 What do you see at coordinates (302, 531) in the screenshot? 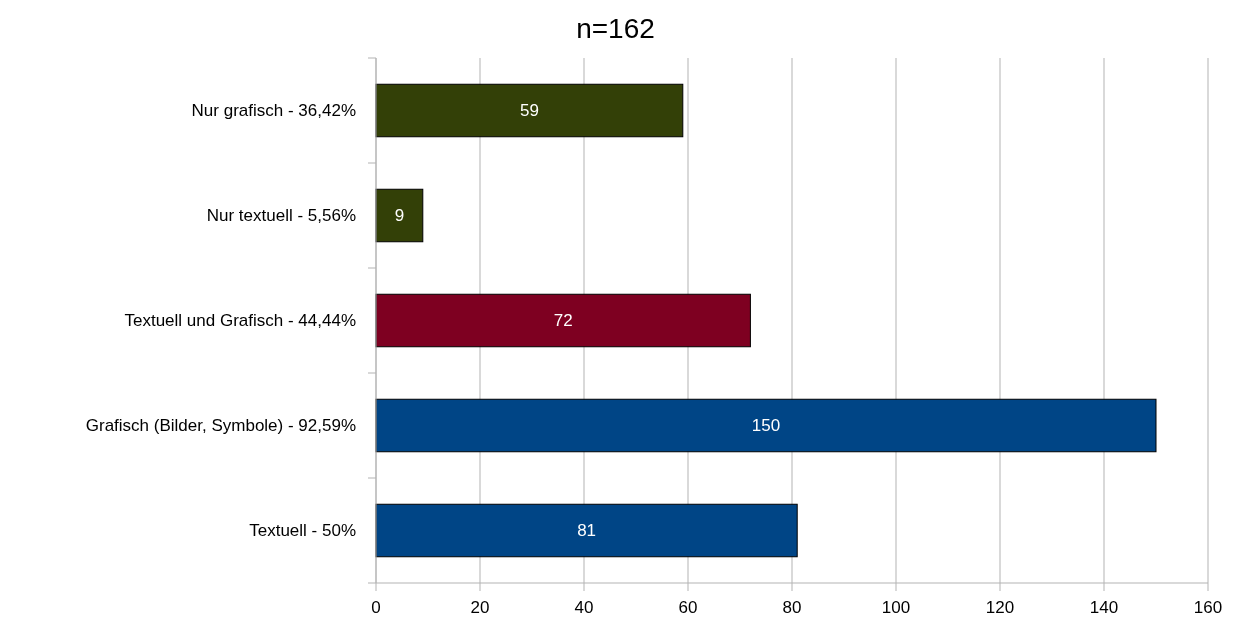
I see `y-tick-label: Textuell - 50%` at bounding box center [302, 531].